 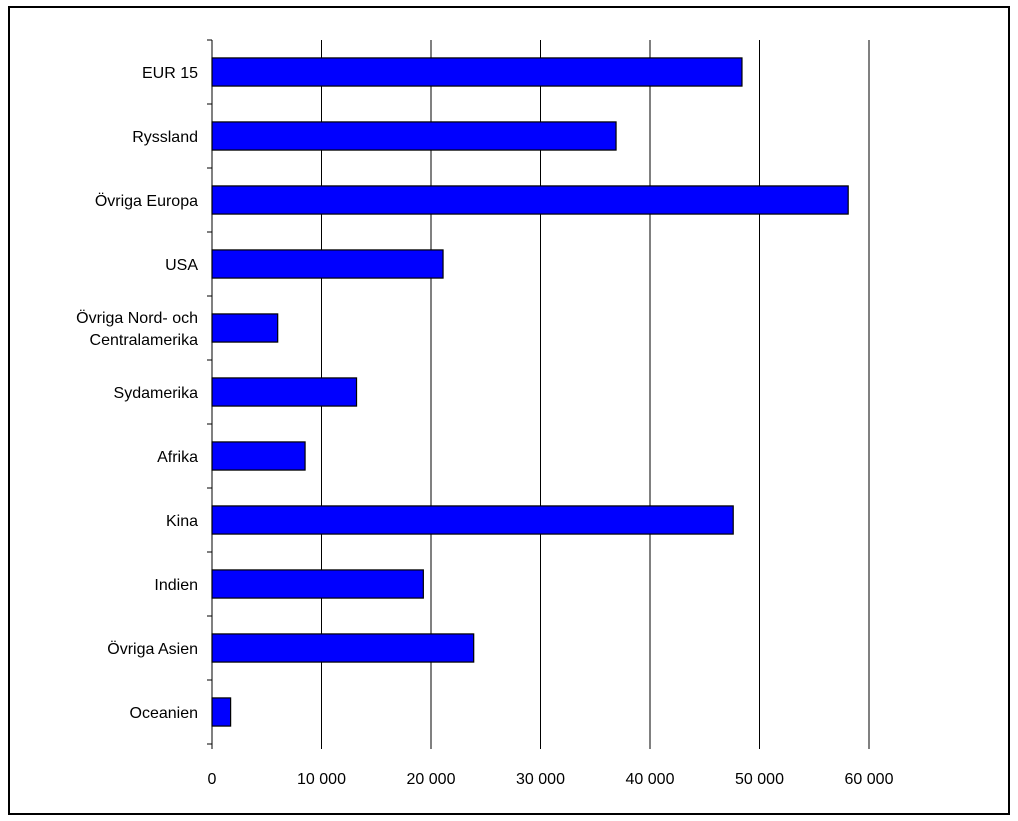 I want to click on category-label: Kina, so click(x=182, y=521).